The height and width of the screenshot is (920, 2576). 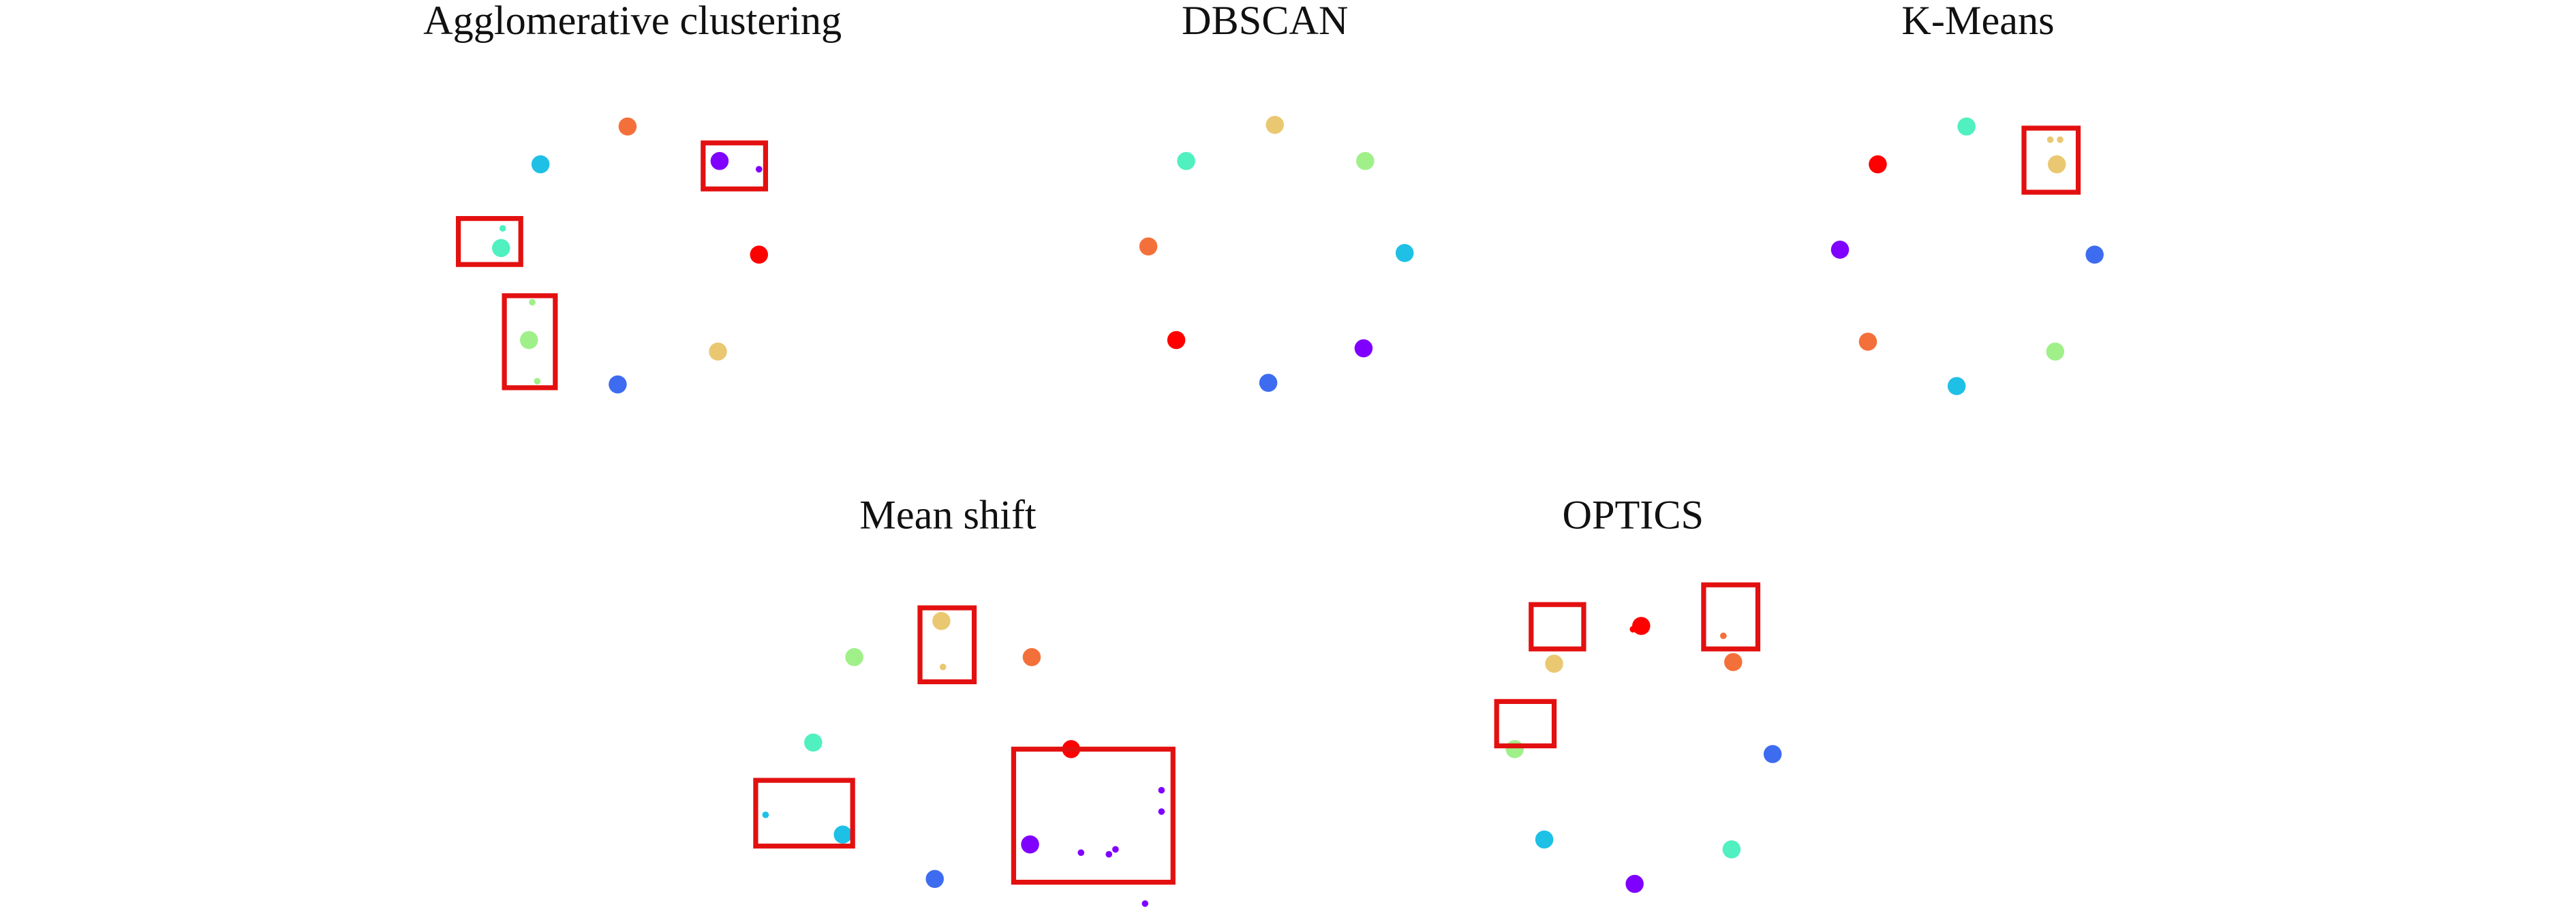 I want to click on chart-title: K-Means, so click(x=1978, y=22).